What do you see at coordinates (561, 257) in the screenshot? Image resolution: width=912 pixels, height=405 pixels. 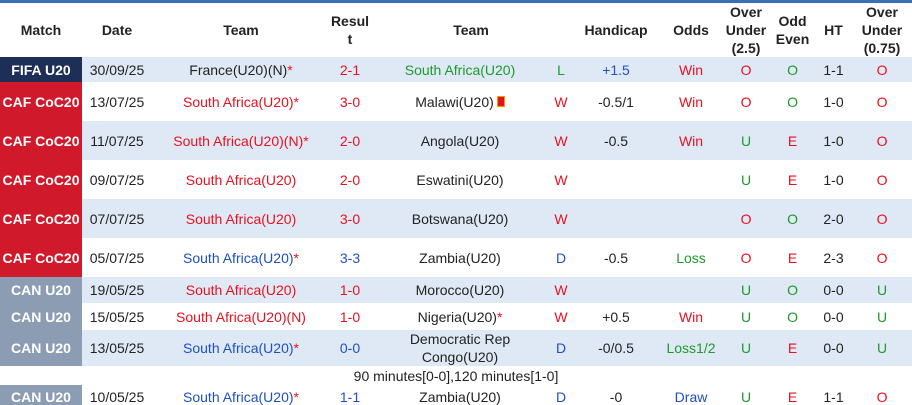 I see `result-letter: D` at bounding box center [561, 257].